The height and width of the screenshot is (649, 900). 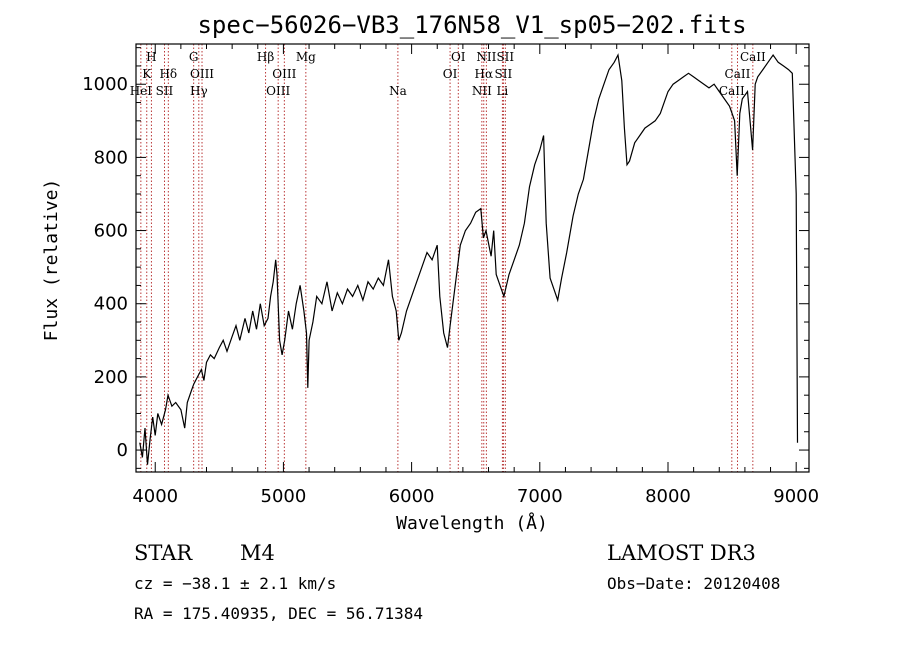 I want to click on spectral-line-label: Hγ, so click(x=199, y=91).